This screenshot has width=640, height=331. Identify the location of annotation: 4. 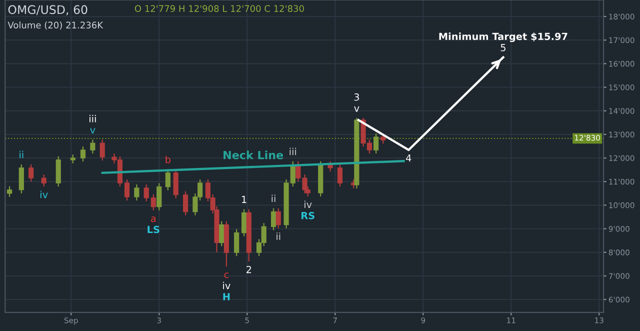
(409, 158).